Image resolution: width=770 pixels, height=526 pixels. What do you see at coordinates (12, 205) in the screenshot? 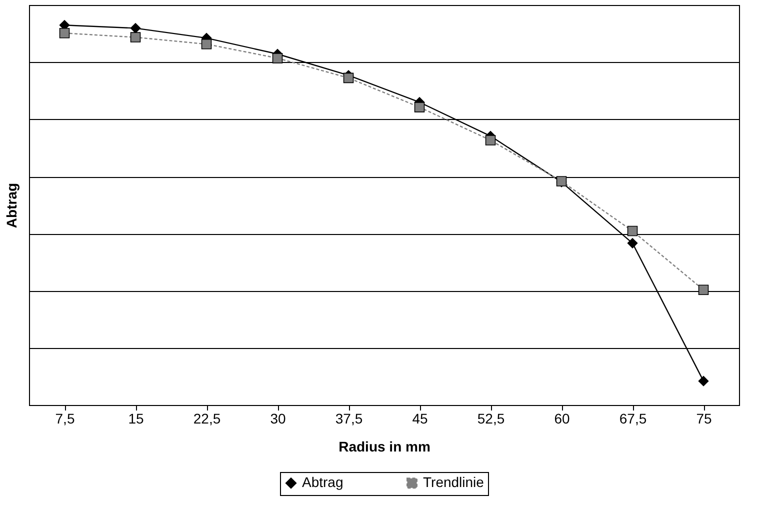
I see `y-axis-title: Abtrag` at bounding box center [12, 205].